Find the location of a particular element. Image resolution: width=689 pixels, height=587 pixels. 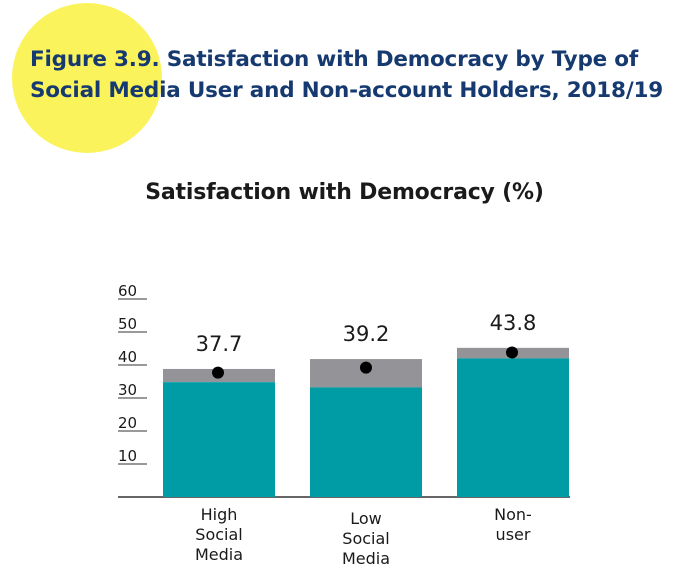

chart-title: Satisfaction with Democracy (%) is located at coordinates (344, 192).